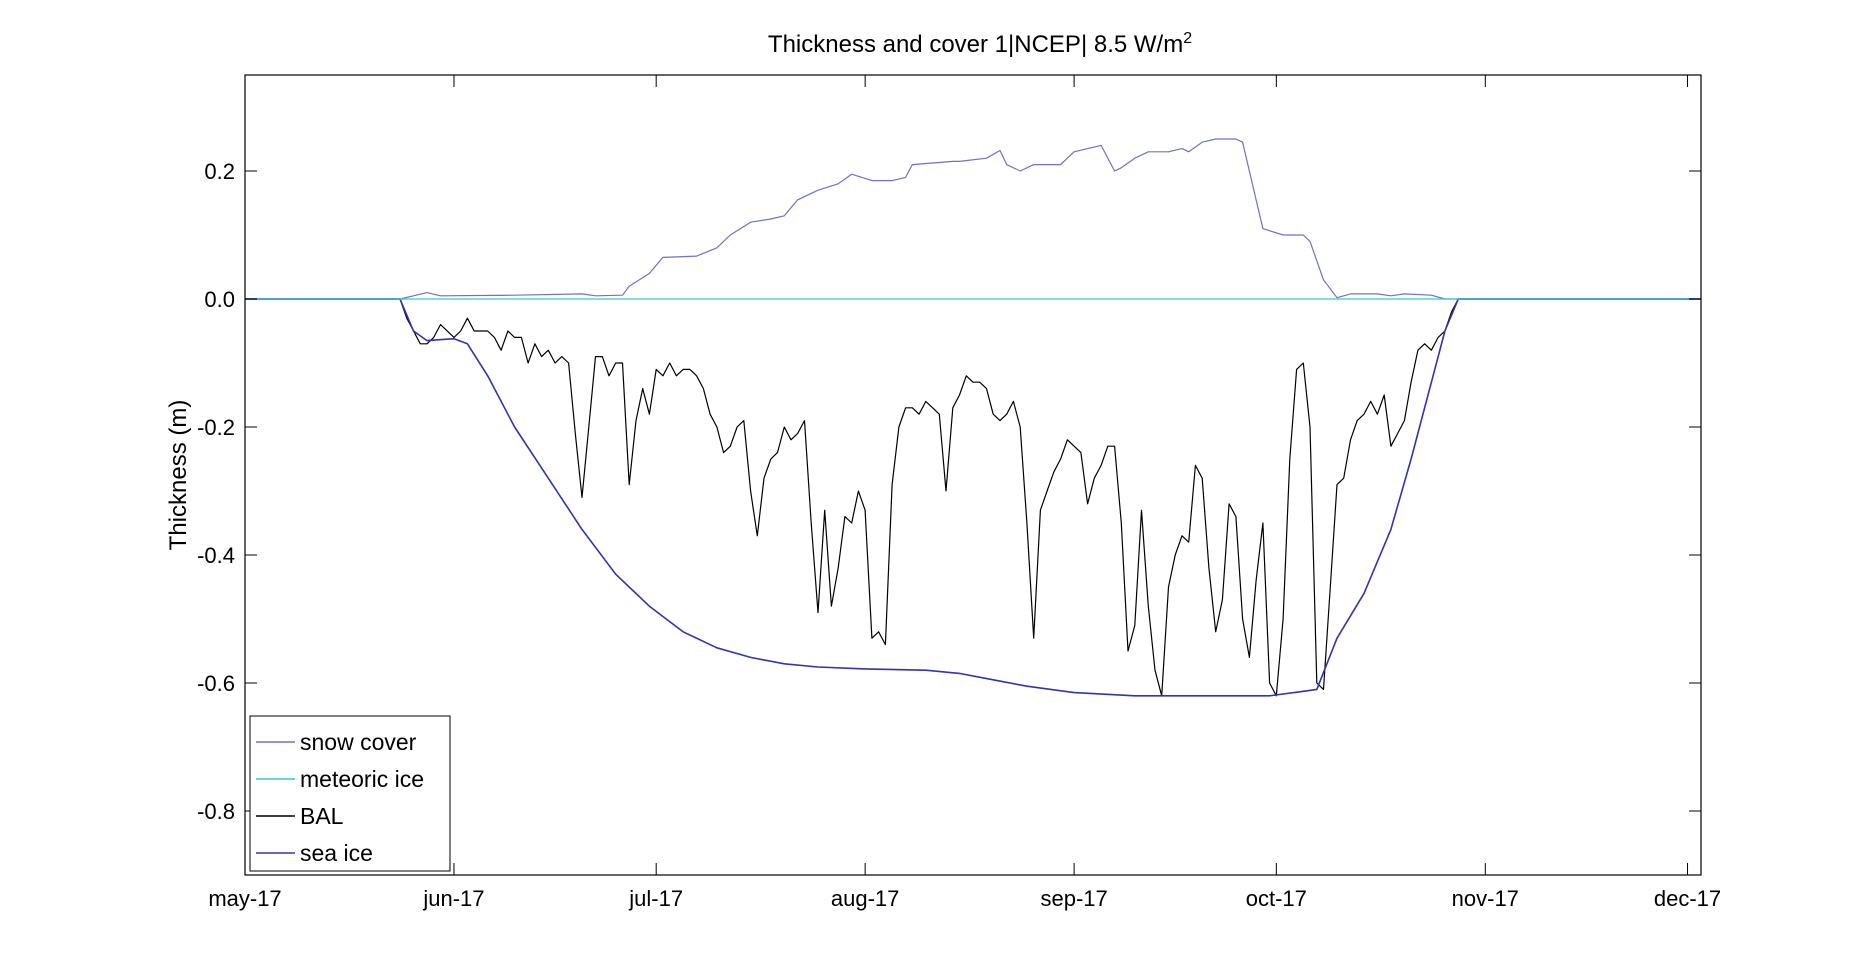  I want to click on x-tick-label: dec-17, so click(1687, 898).